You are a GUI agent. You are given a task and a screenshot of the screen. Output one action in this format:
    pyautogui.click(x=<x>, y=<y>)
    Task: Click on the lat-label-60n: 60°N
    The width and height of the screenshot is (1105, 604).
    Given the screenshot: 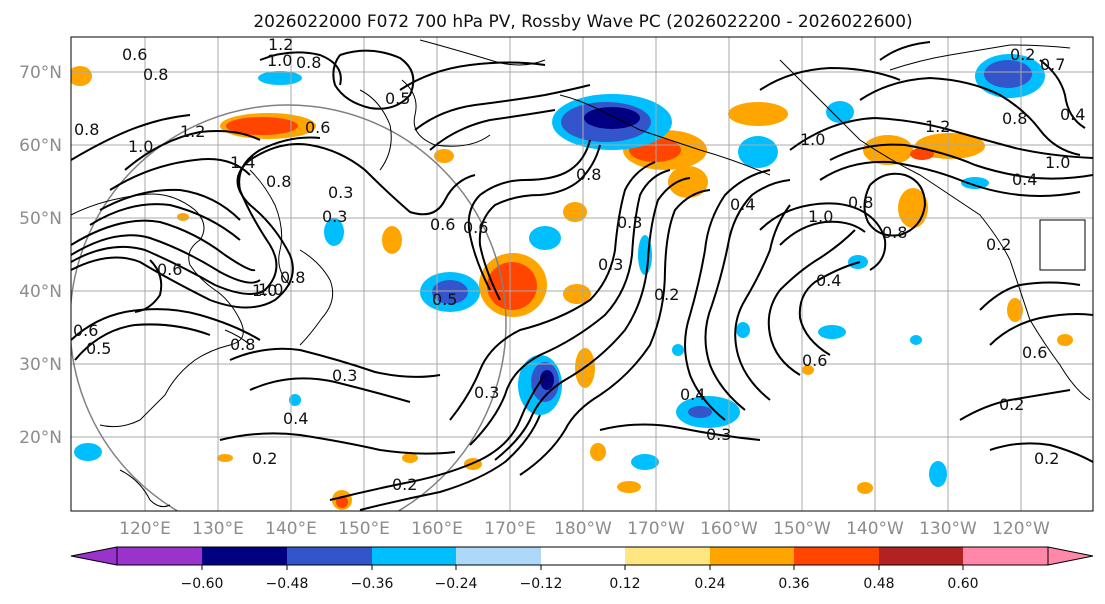 What is the action you would take?
    pyautogui.click(x=40, y=146)
    